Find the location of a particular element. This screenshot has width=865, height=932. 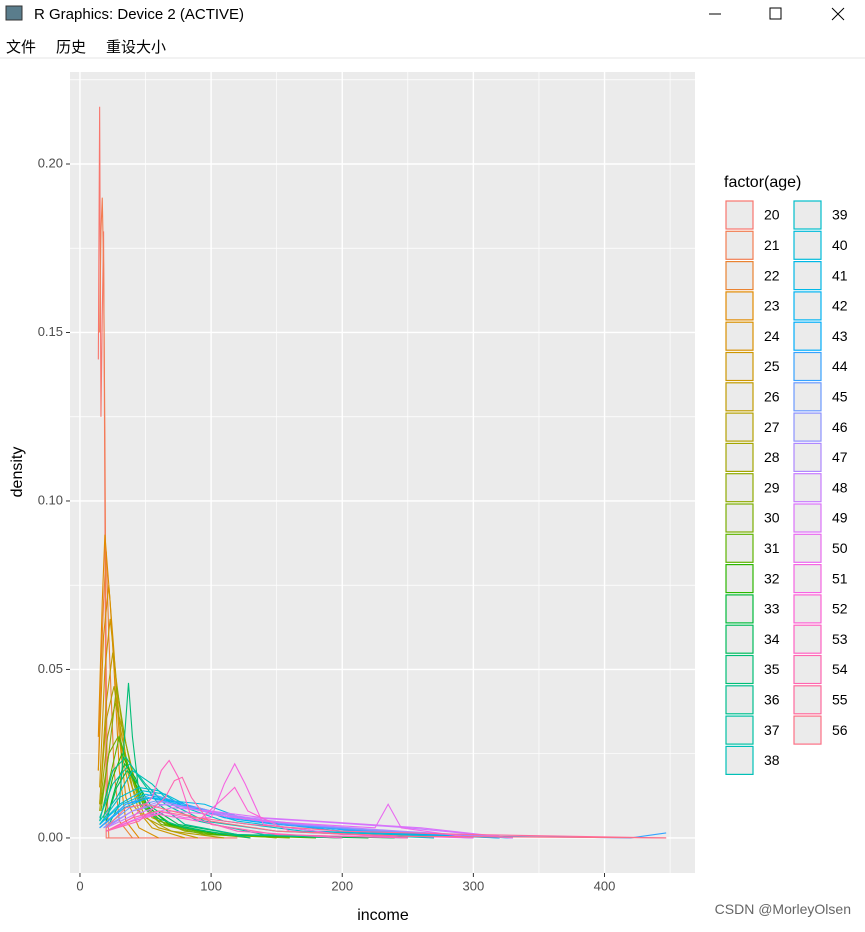

menu-item: 历史 is located at coordinates (71, 47).